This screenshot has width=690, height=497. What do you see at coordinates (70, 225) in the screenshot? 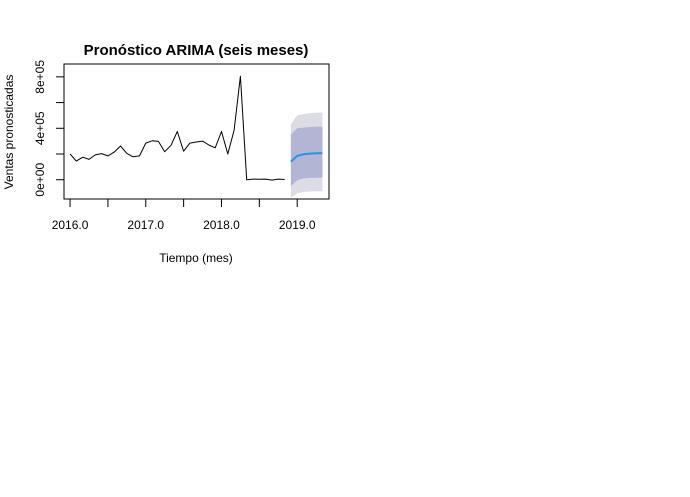
I see `x-tick-label: 2016.0` at bounding box center [70, 225].